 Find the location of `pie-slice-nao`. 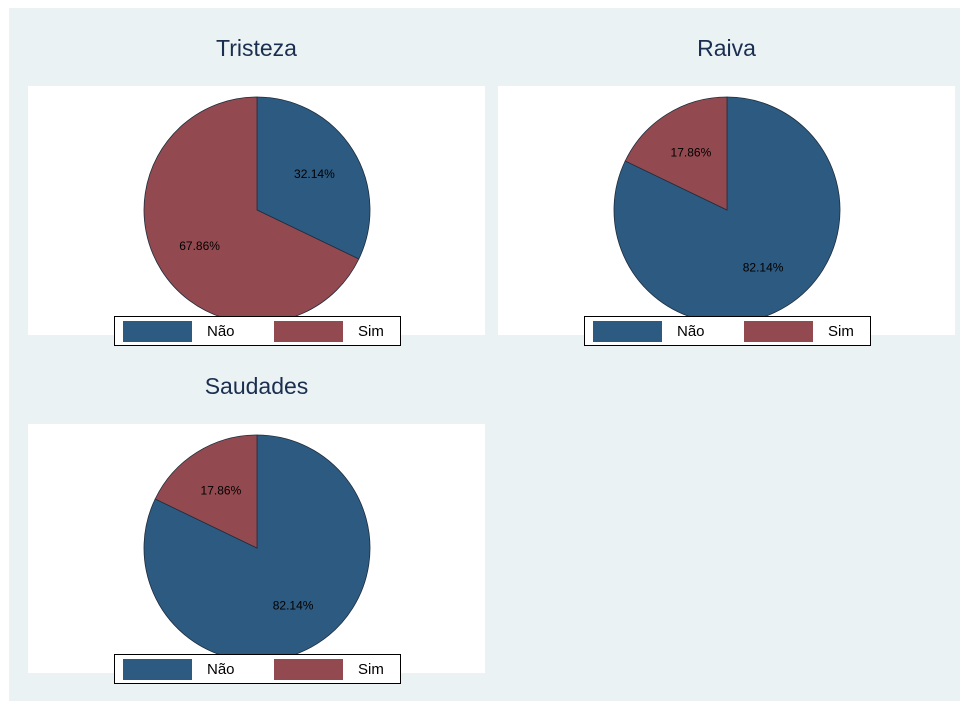

pie-slice-nao is located at coordinates (313, 178).